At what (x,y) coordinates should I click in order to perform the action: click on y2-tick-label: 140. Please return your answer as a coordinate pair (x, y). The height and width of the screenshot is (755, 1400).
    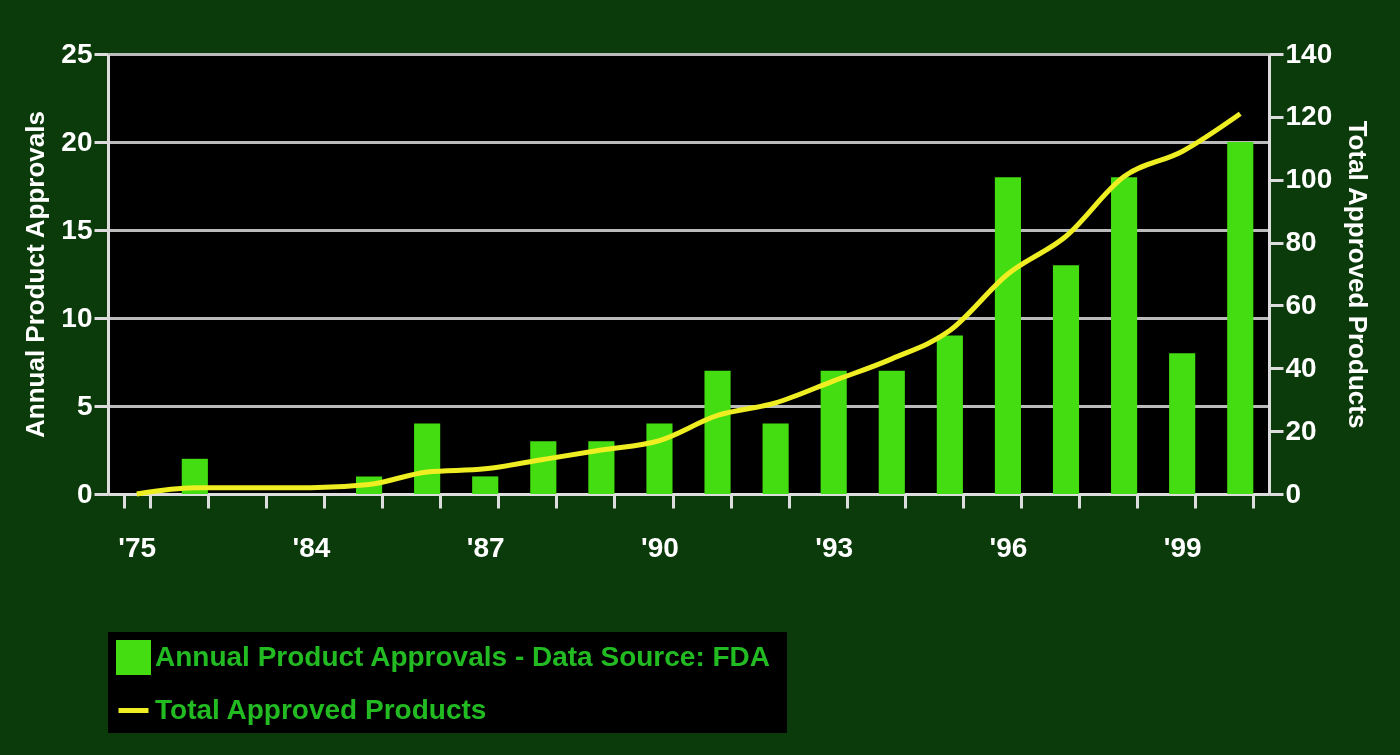
    Looking at the image, I should click on (1309, 53).